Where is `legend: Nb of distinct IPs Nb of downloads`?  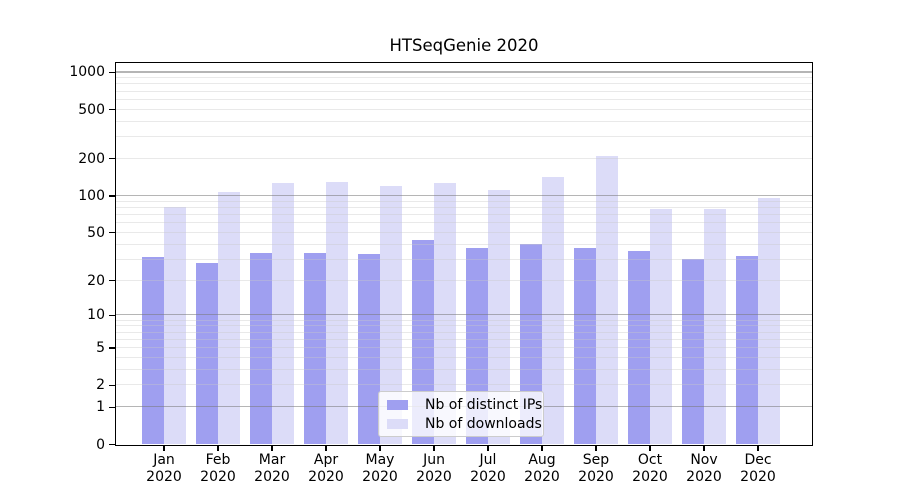 legend: Nb of distinct IPs Nb of downloads is located at coordinates (461, 414).